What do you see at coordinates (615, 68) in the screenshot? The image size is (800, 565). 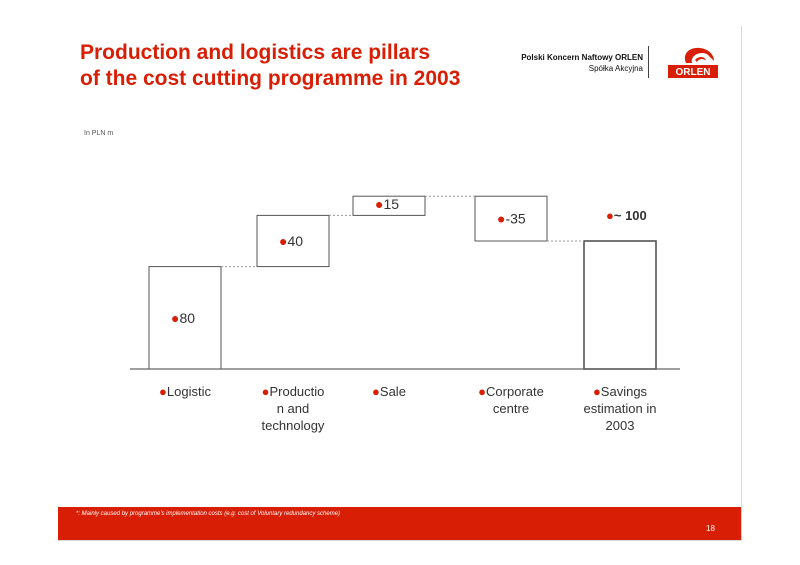 I see `company-name-line-2: Spółka Akcyjna` at bounding box center [615, 68].